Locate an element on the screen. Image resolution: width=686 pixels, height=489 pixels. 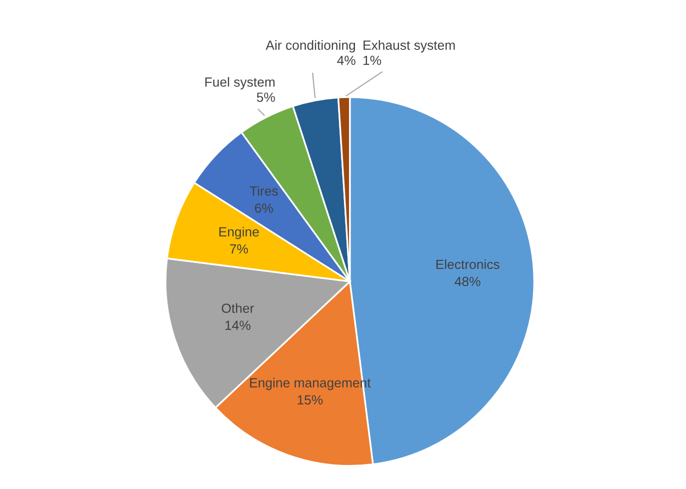
data-label: 48% is located at coordinates (467, 281).